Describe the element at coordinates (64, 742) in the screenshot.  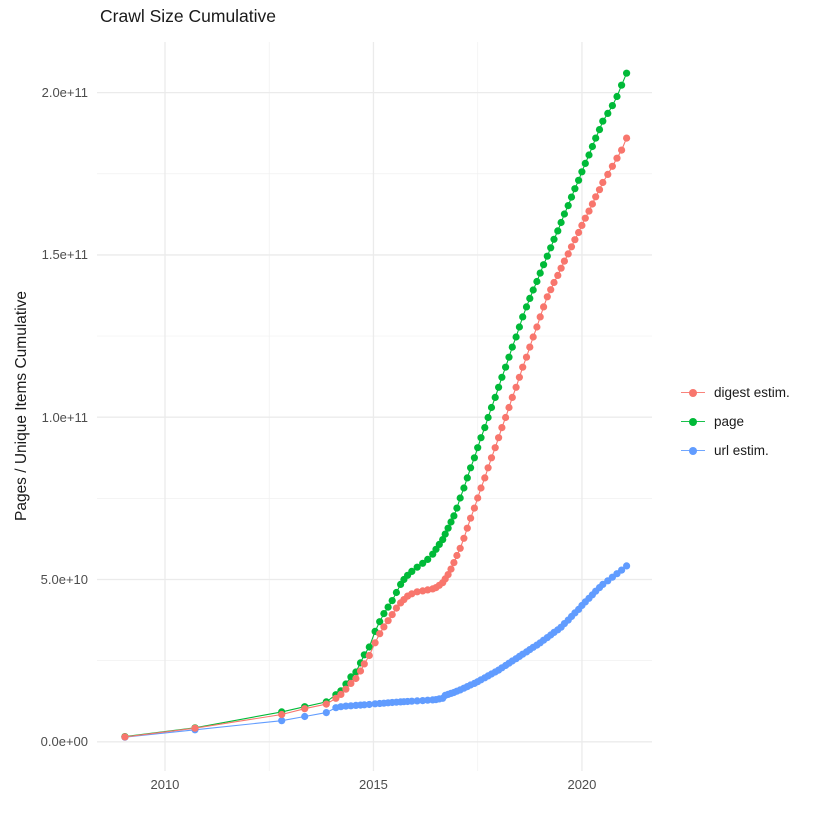
I see `y-tick-label: 0.0e+00` at that location.